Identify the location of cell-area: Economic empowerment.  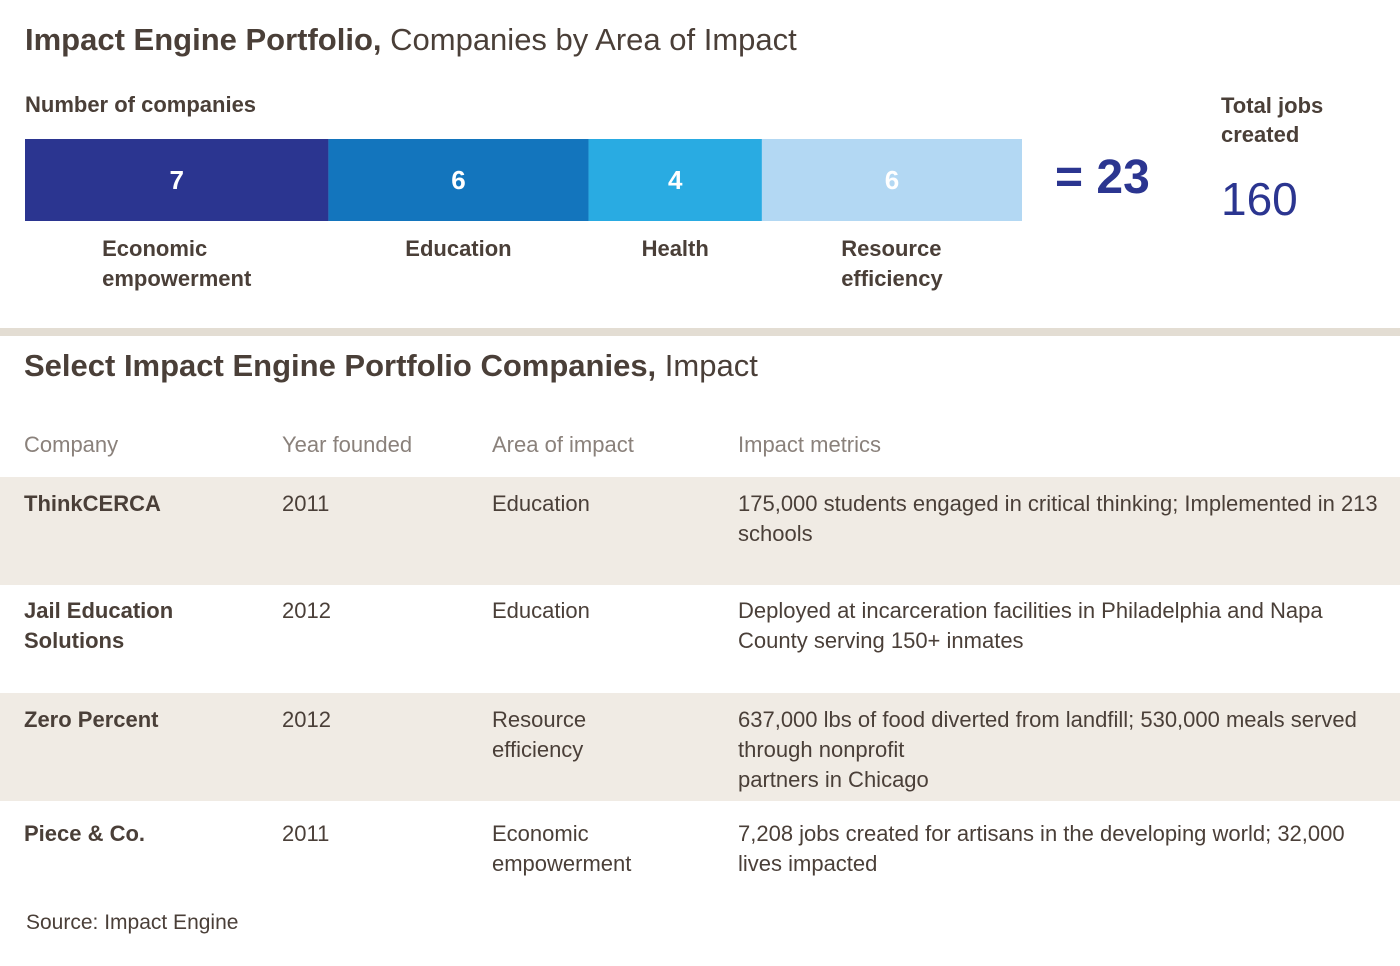
(562, 848).